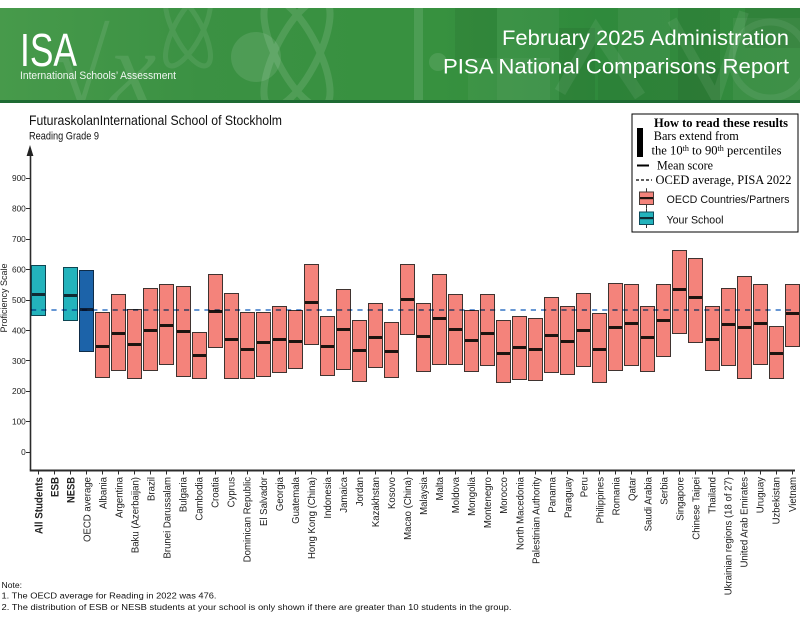  What do you see at coordinates (103, 493) in the screenshot?
I see `svg-text: Albania` at bounding box center [103, 493].